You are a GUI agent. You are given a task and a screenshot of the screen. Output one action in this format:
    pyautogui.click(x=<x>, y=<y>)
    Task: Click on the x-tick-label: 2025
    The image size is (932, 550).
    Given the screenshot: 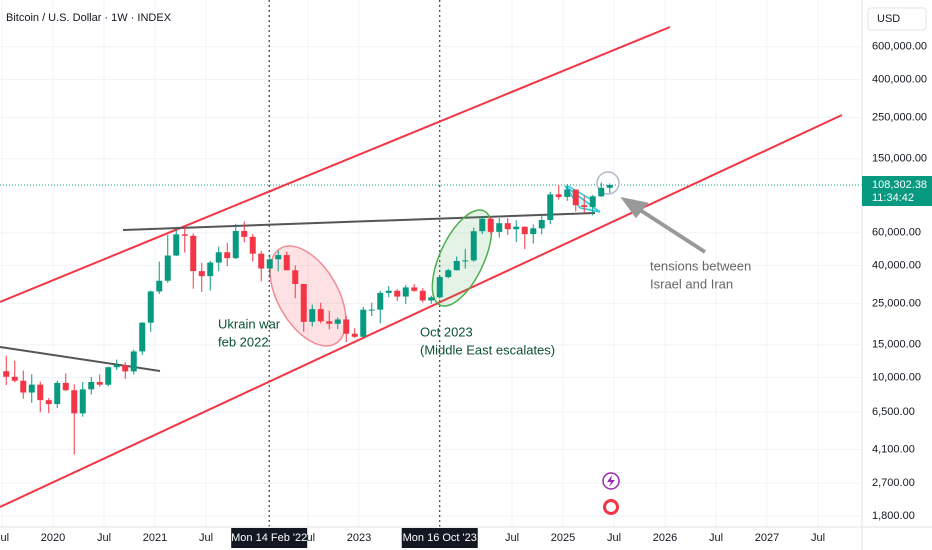 What is the action you would take?
    pyautogui.click(x=563, y=538)
    